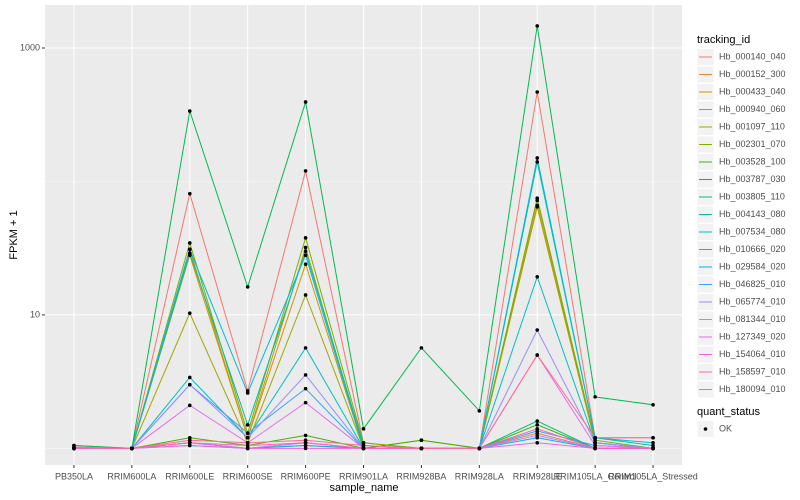  I want to click on legend-label: Hb_003787_030, so click(752, 179).